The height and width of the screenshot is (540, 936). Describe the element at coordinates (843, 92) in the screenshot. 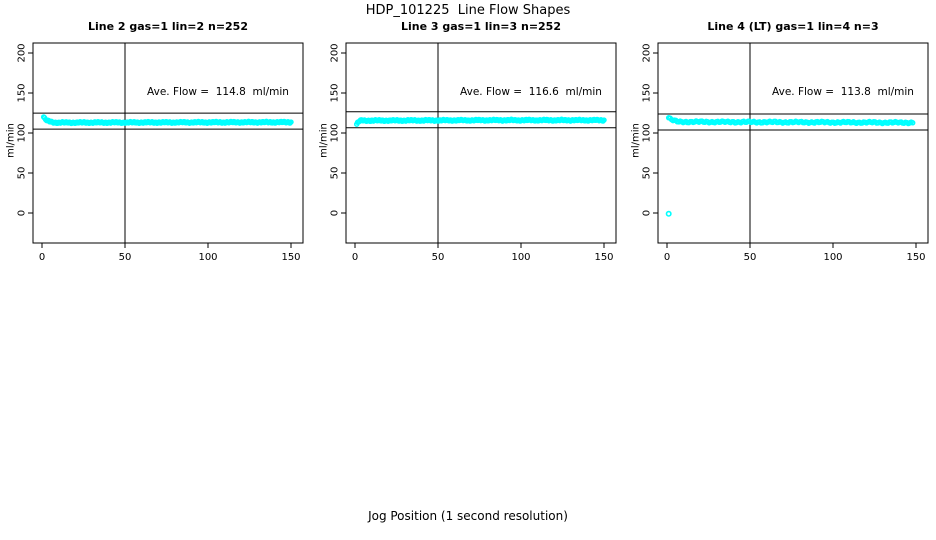

I see `ave-flow-annotation: Ave. Flow = 113.8 ml/min` at that location.